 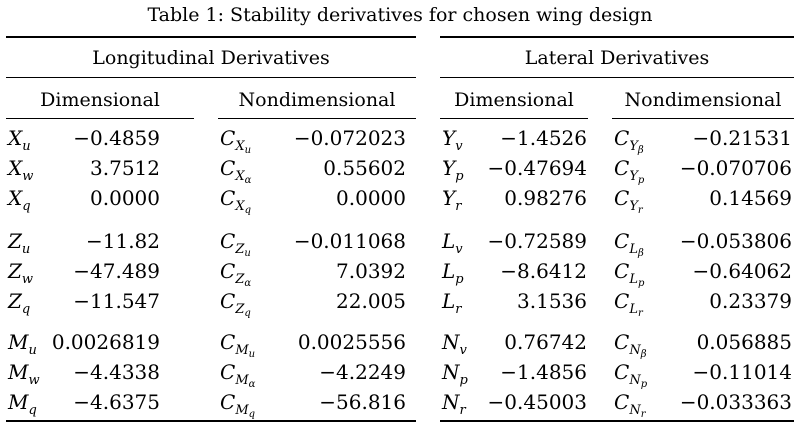 What do you see at coordinates (247, 313) in the screenshot?
I see `symbol-sub-subscript: q` at bounding box center [247, 313].